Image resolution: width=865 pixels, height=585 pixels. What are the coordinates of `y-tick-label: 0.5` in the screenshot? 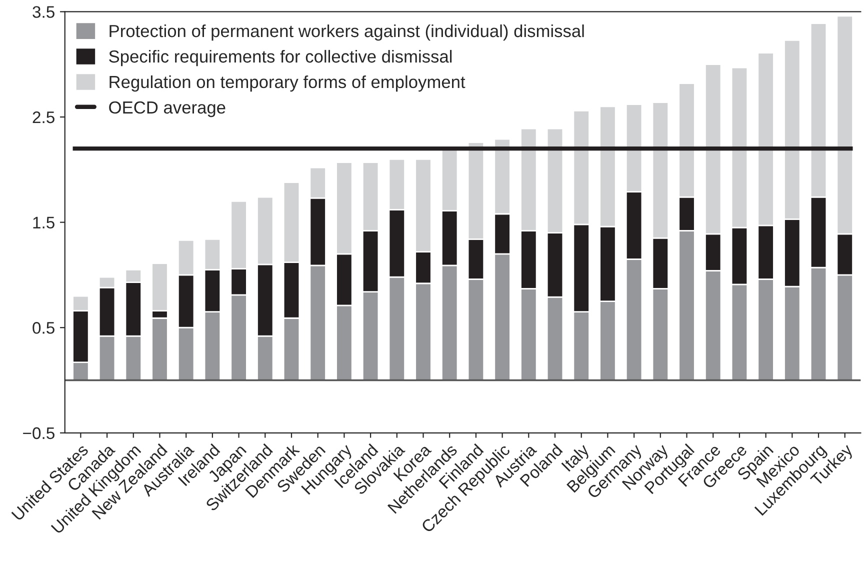 It's located at (43, 328).